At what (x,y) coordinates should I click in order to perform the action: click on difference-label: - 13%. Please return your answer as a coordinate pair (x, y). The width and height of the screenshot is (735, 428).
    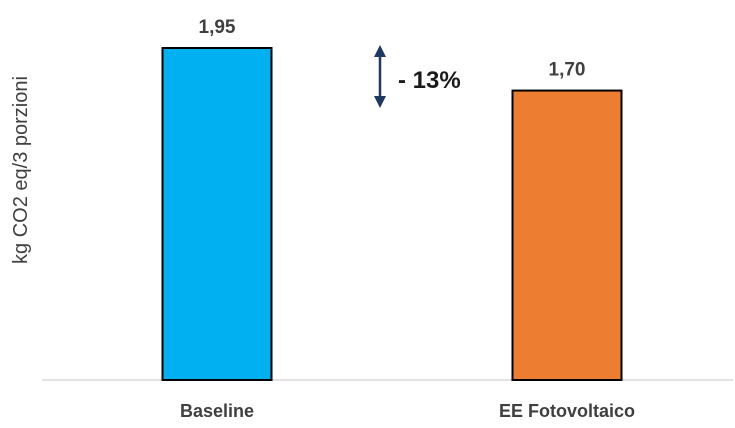
    Looking at the image, I should click on (429, 80).